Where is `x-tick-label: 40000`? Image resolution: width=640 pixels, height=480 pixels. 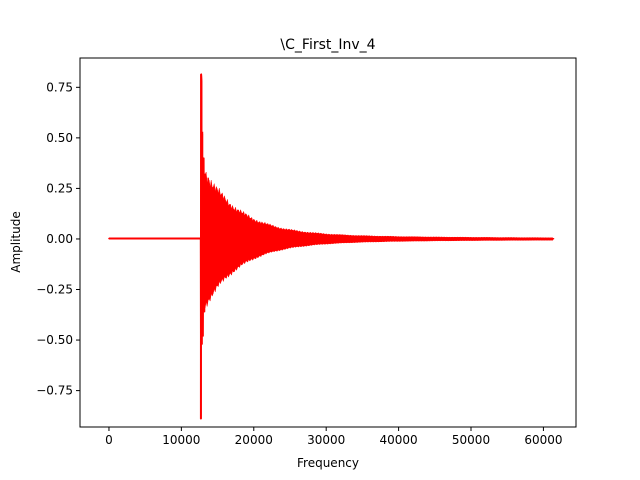
x-tick-label: 40000 is located at coordinates (399, 440).